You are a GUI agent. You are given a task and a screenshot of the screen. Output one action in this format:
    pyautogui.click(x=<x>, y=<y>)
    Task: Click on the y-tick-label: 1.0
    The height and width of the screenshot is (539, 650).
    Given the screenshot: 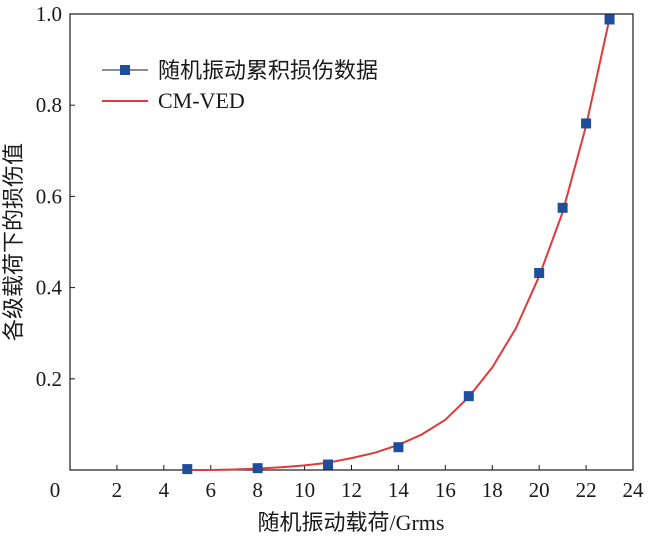 What is the action you would take?
    pyautogui.click(x=49, y=14)
    